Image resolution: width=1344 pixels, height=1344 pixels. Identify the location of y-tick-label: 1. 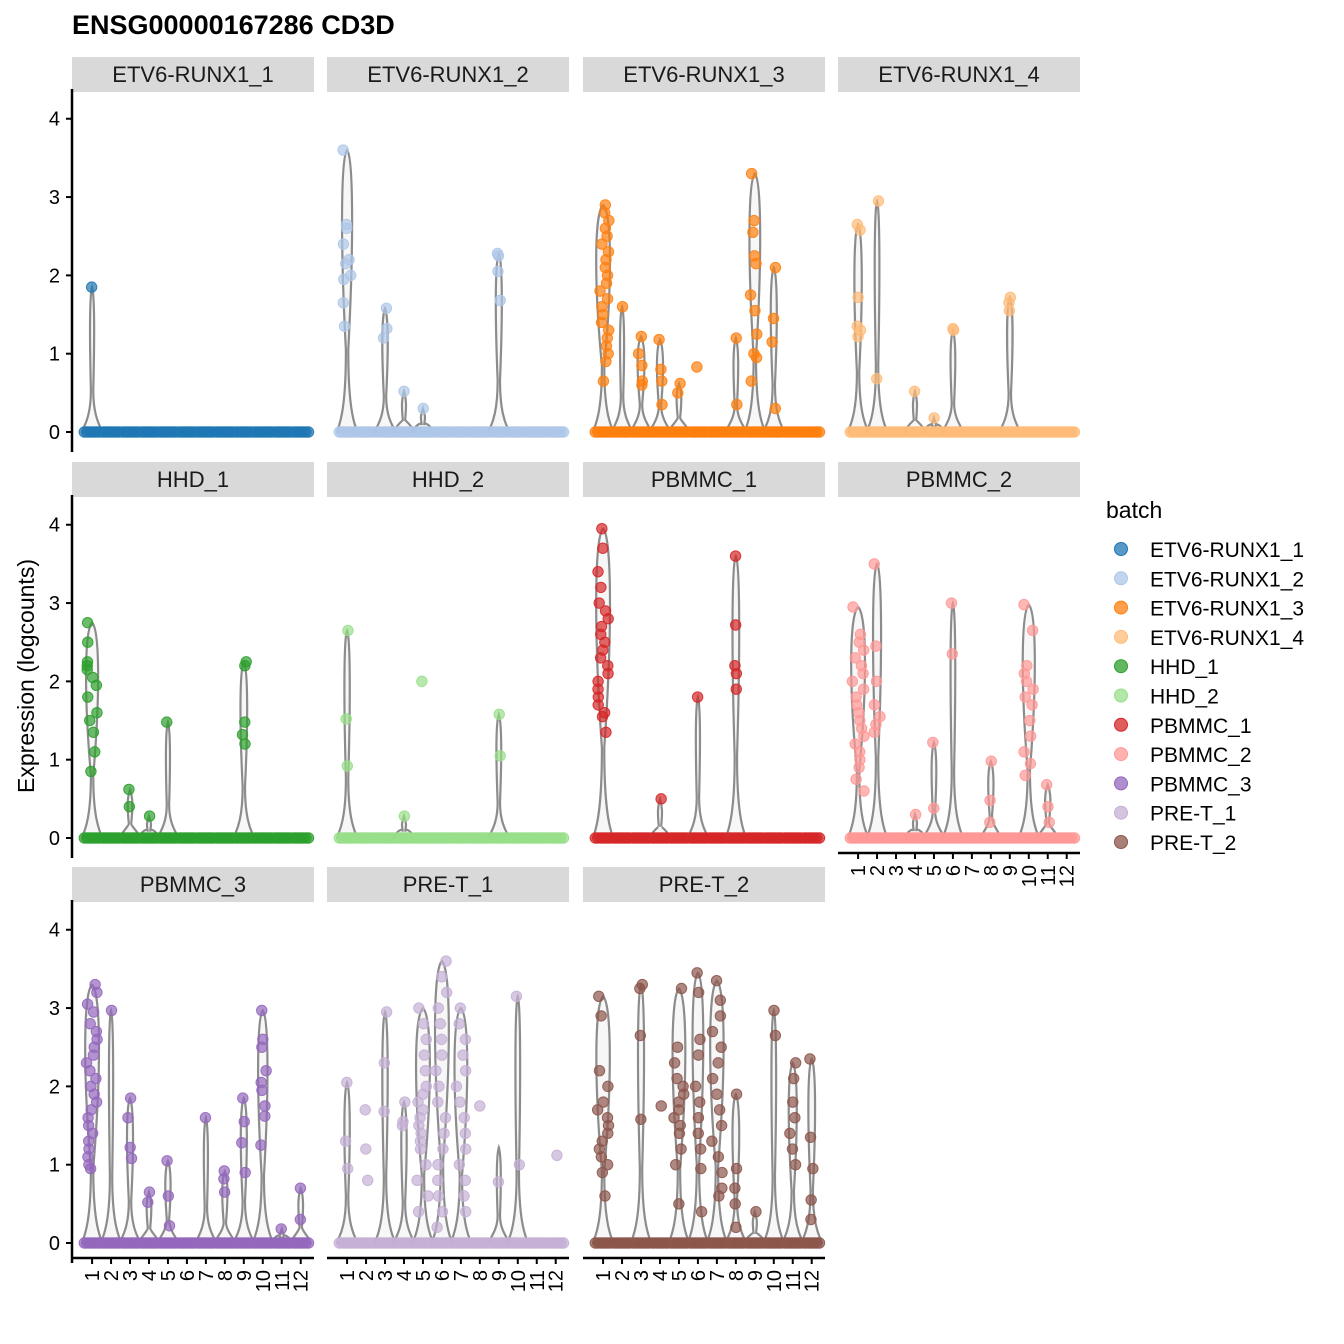
(54, 355).